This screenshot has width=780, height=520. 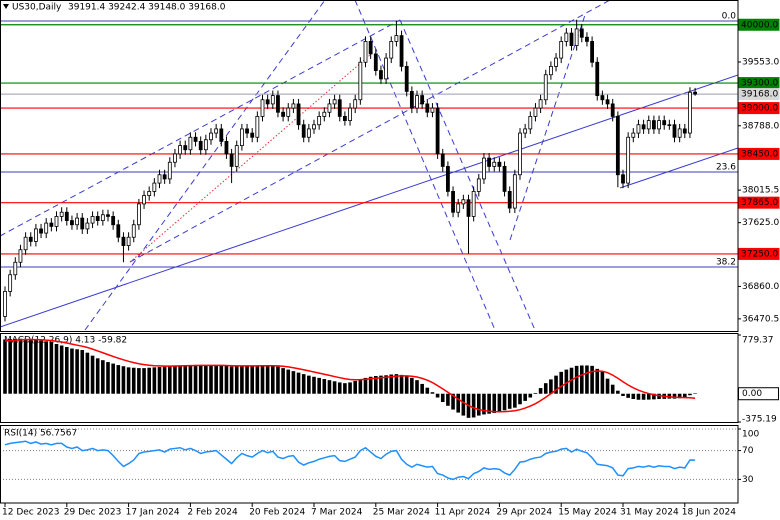 I want to click on y-tick-label: 37625.0, so click(x=760, y=223).